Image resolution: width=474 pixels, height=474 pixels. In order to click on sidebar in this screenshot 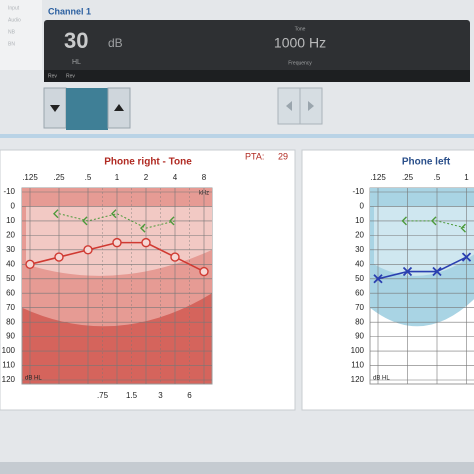, I will do `click(21, 35)`.